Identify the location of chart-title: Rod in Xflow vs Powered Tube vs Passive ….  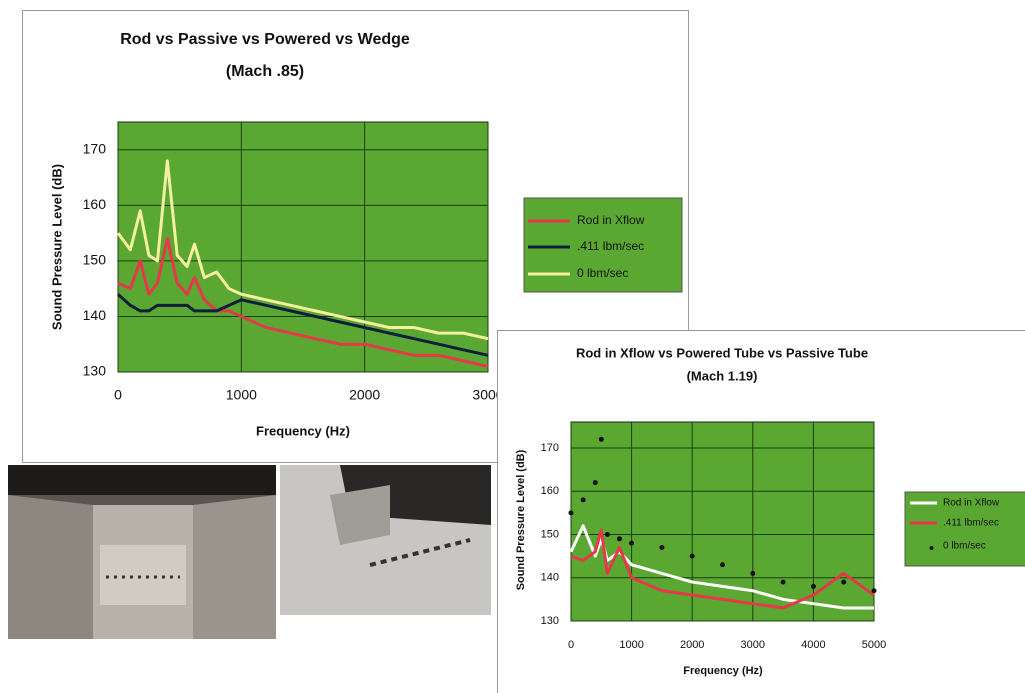
(722, 352).